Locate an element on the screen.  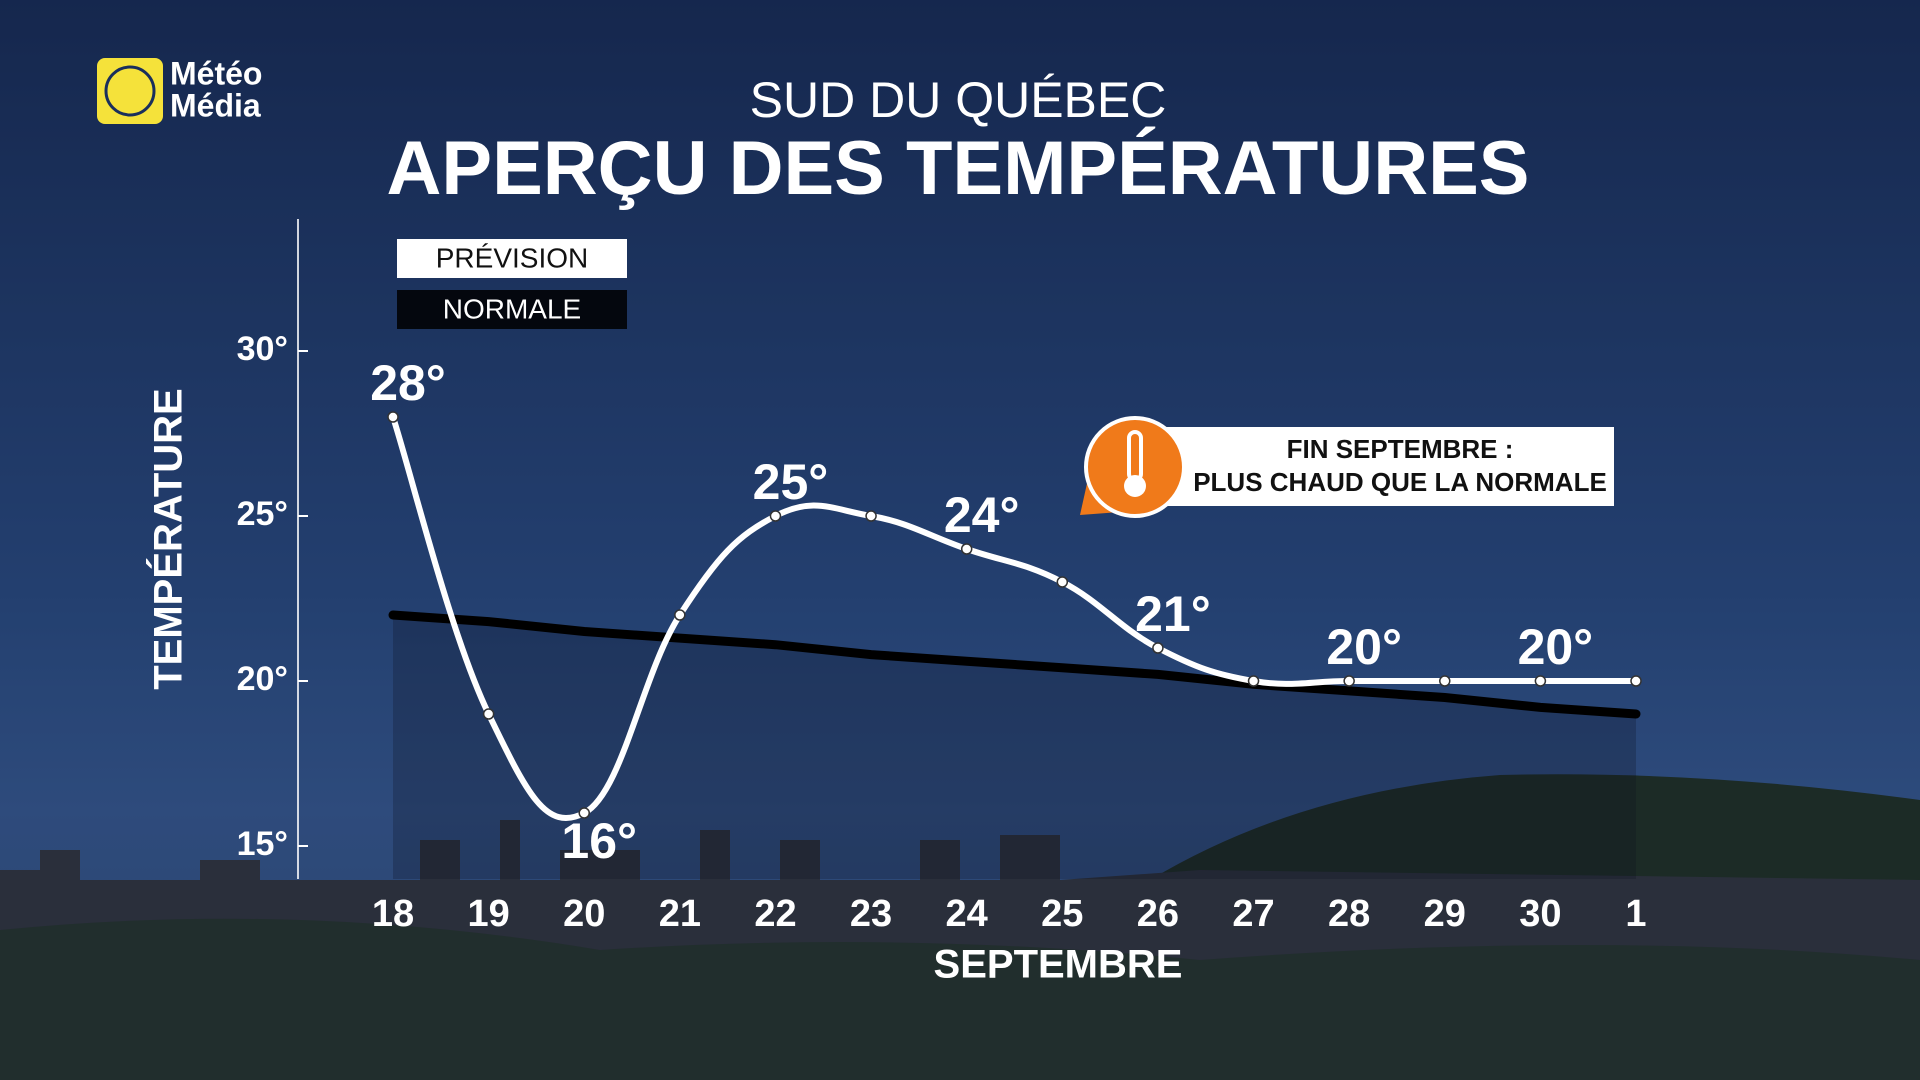
x-tick-label: 26 is located at coordinates (1158, 914).